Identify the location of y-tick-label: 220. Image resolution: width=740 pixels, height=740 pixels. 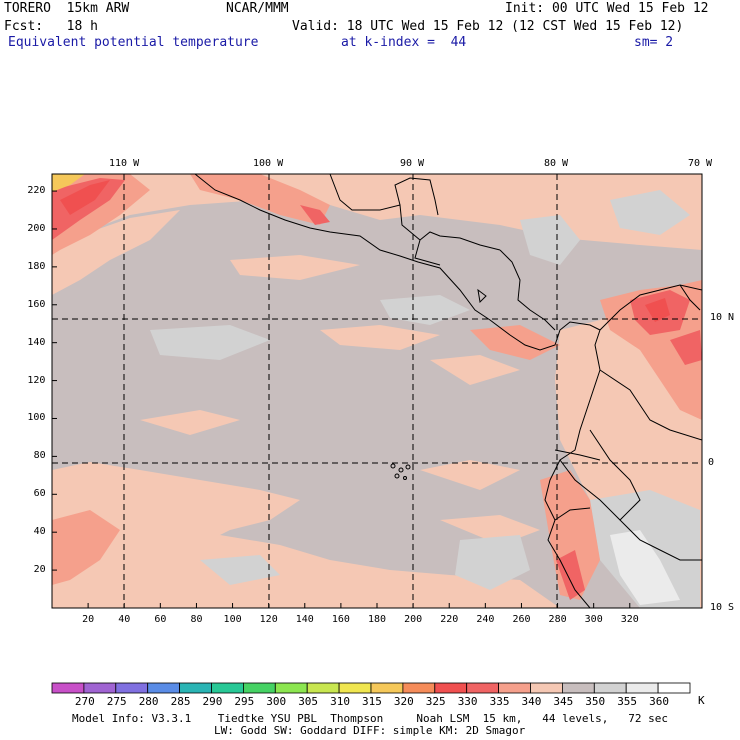
(36, 191).